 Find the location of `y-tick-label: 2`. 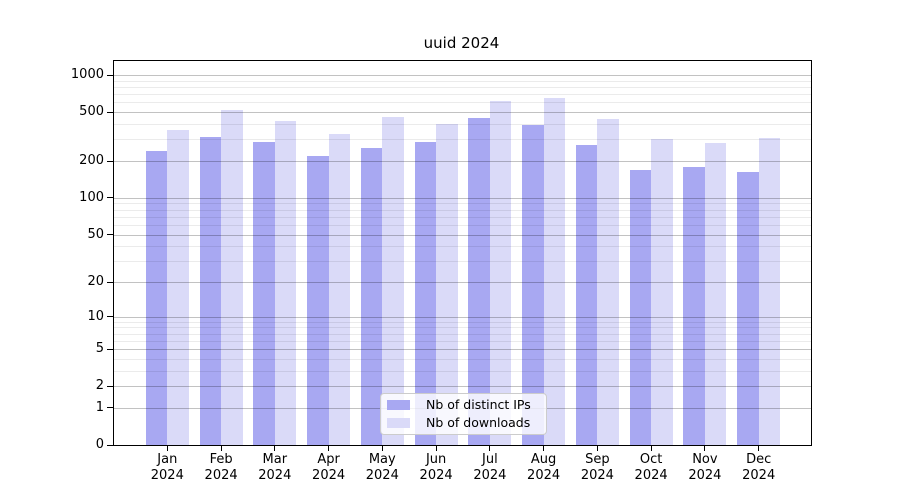

y-tick-label: 2 is located at coordinates (99, 386).